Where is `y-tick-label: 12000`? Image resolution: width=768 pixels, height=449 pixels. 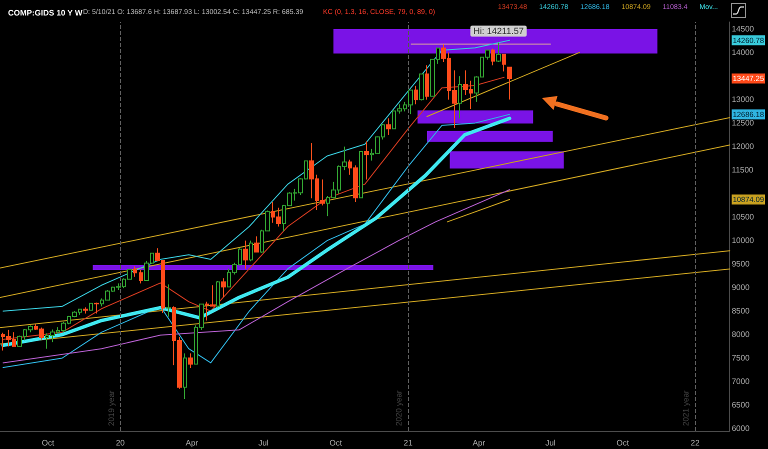
y-tick-label: 12000 is located at coordinates (743, 147).